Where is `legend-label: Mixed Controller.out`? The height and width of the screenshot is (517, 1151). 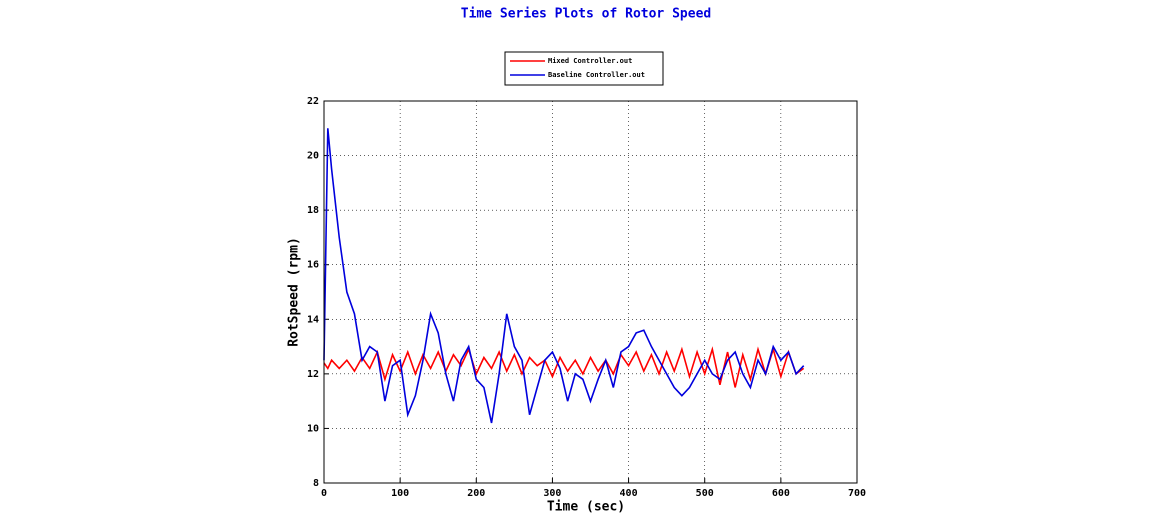 legend-label: Mixed Controller.out is located at coordinates (590, 61).